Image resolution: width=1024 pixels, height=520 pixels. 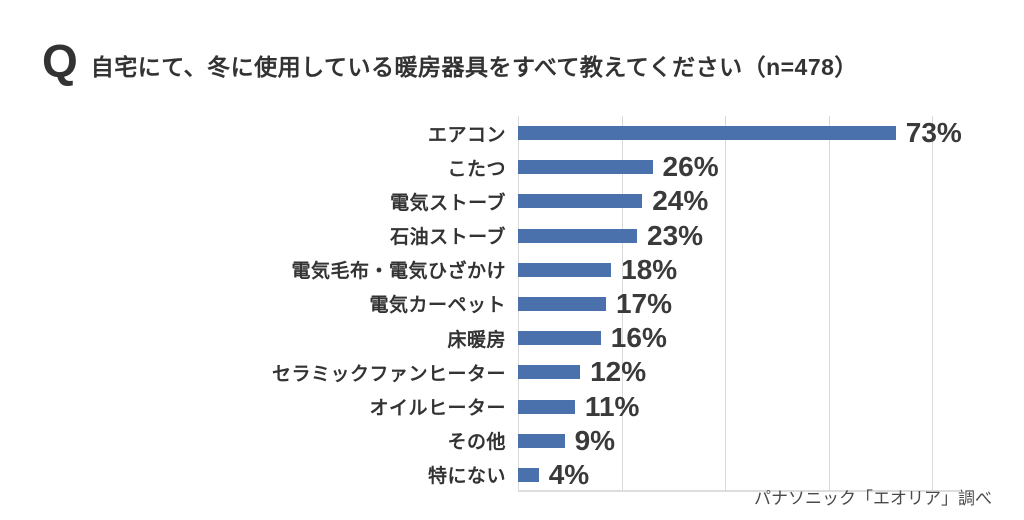 I want to click on category-label: オイルヒーター, so click(x=437, y=409).